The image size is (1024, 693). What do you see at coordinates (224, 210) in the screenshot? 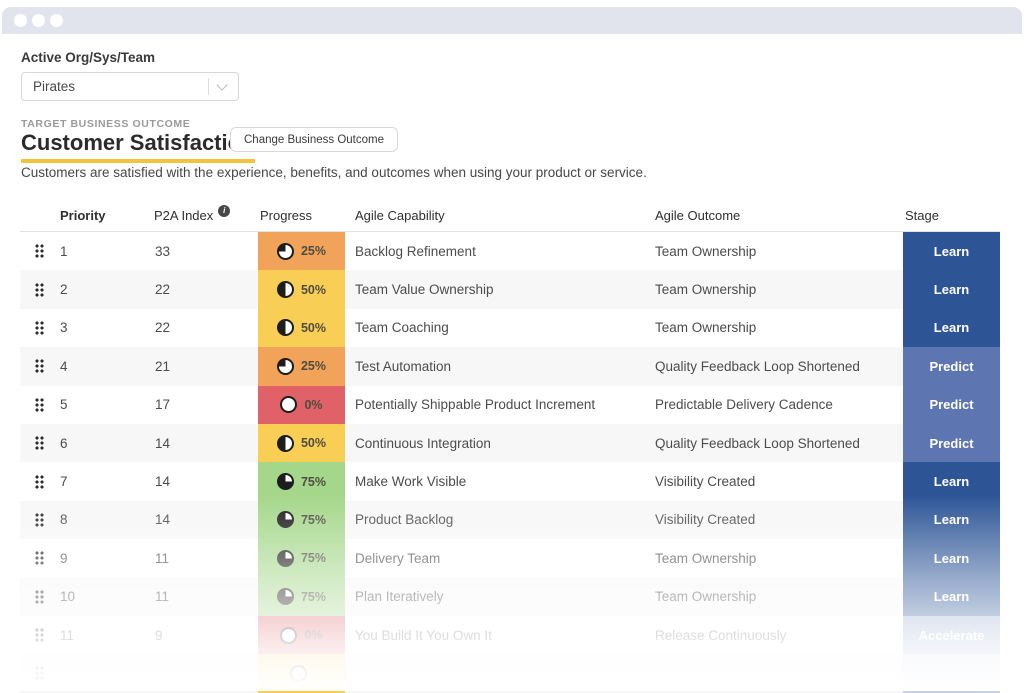
I see `info-icon: i` at bounding box center [224, 210].